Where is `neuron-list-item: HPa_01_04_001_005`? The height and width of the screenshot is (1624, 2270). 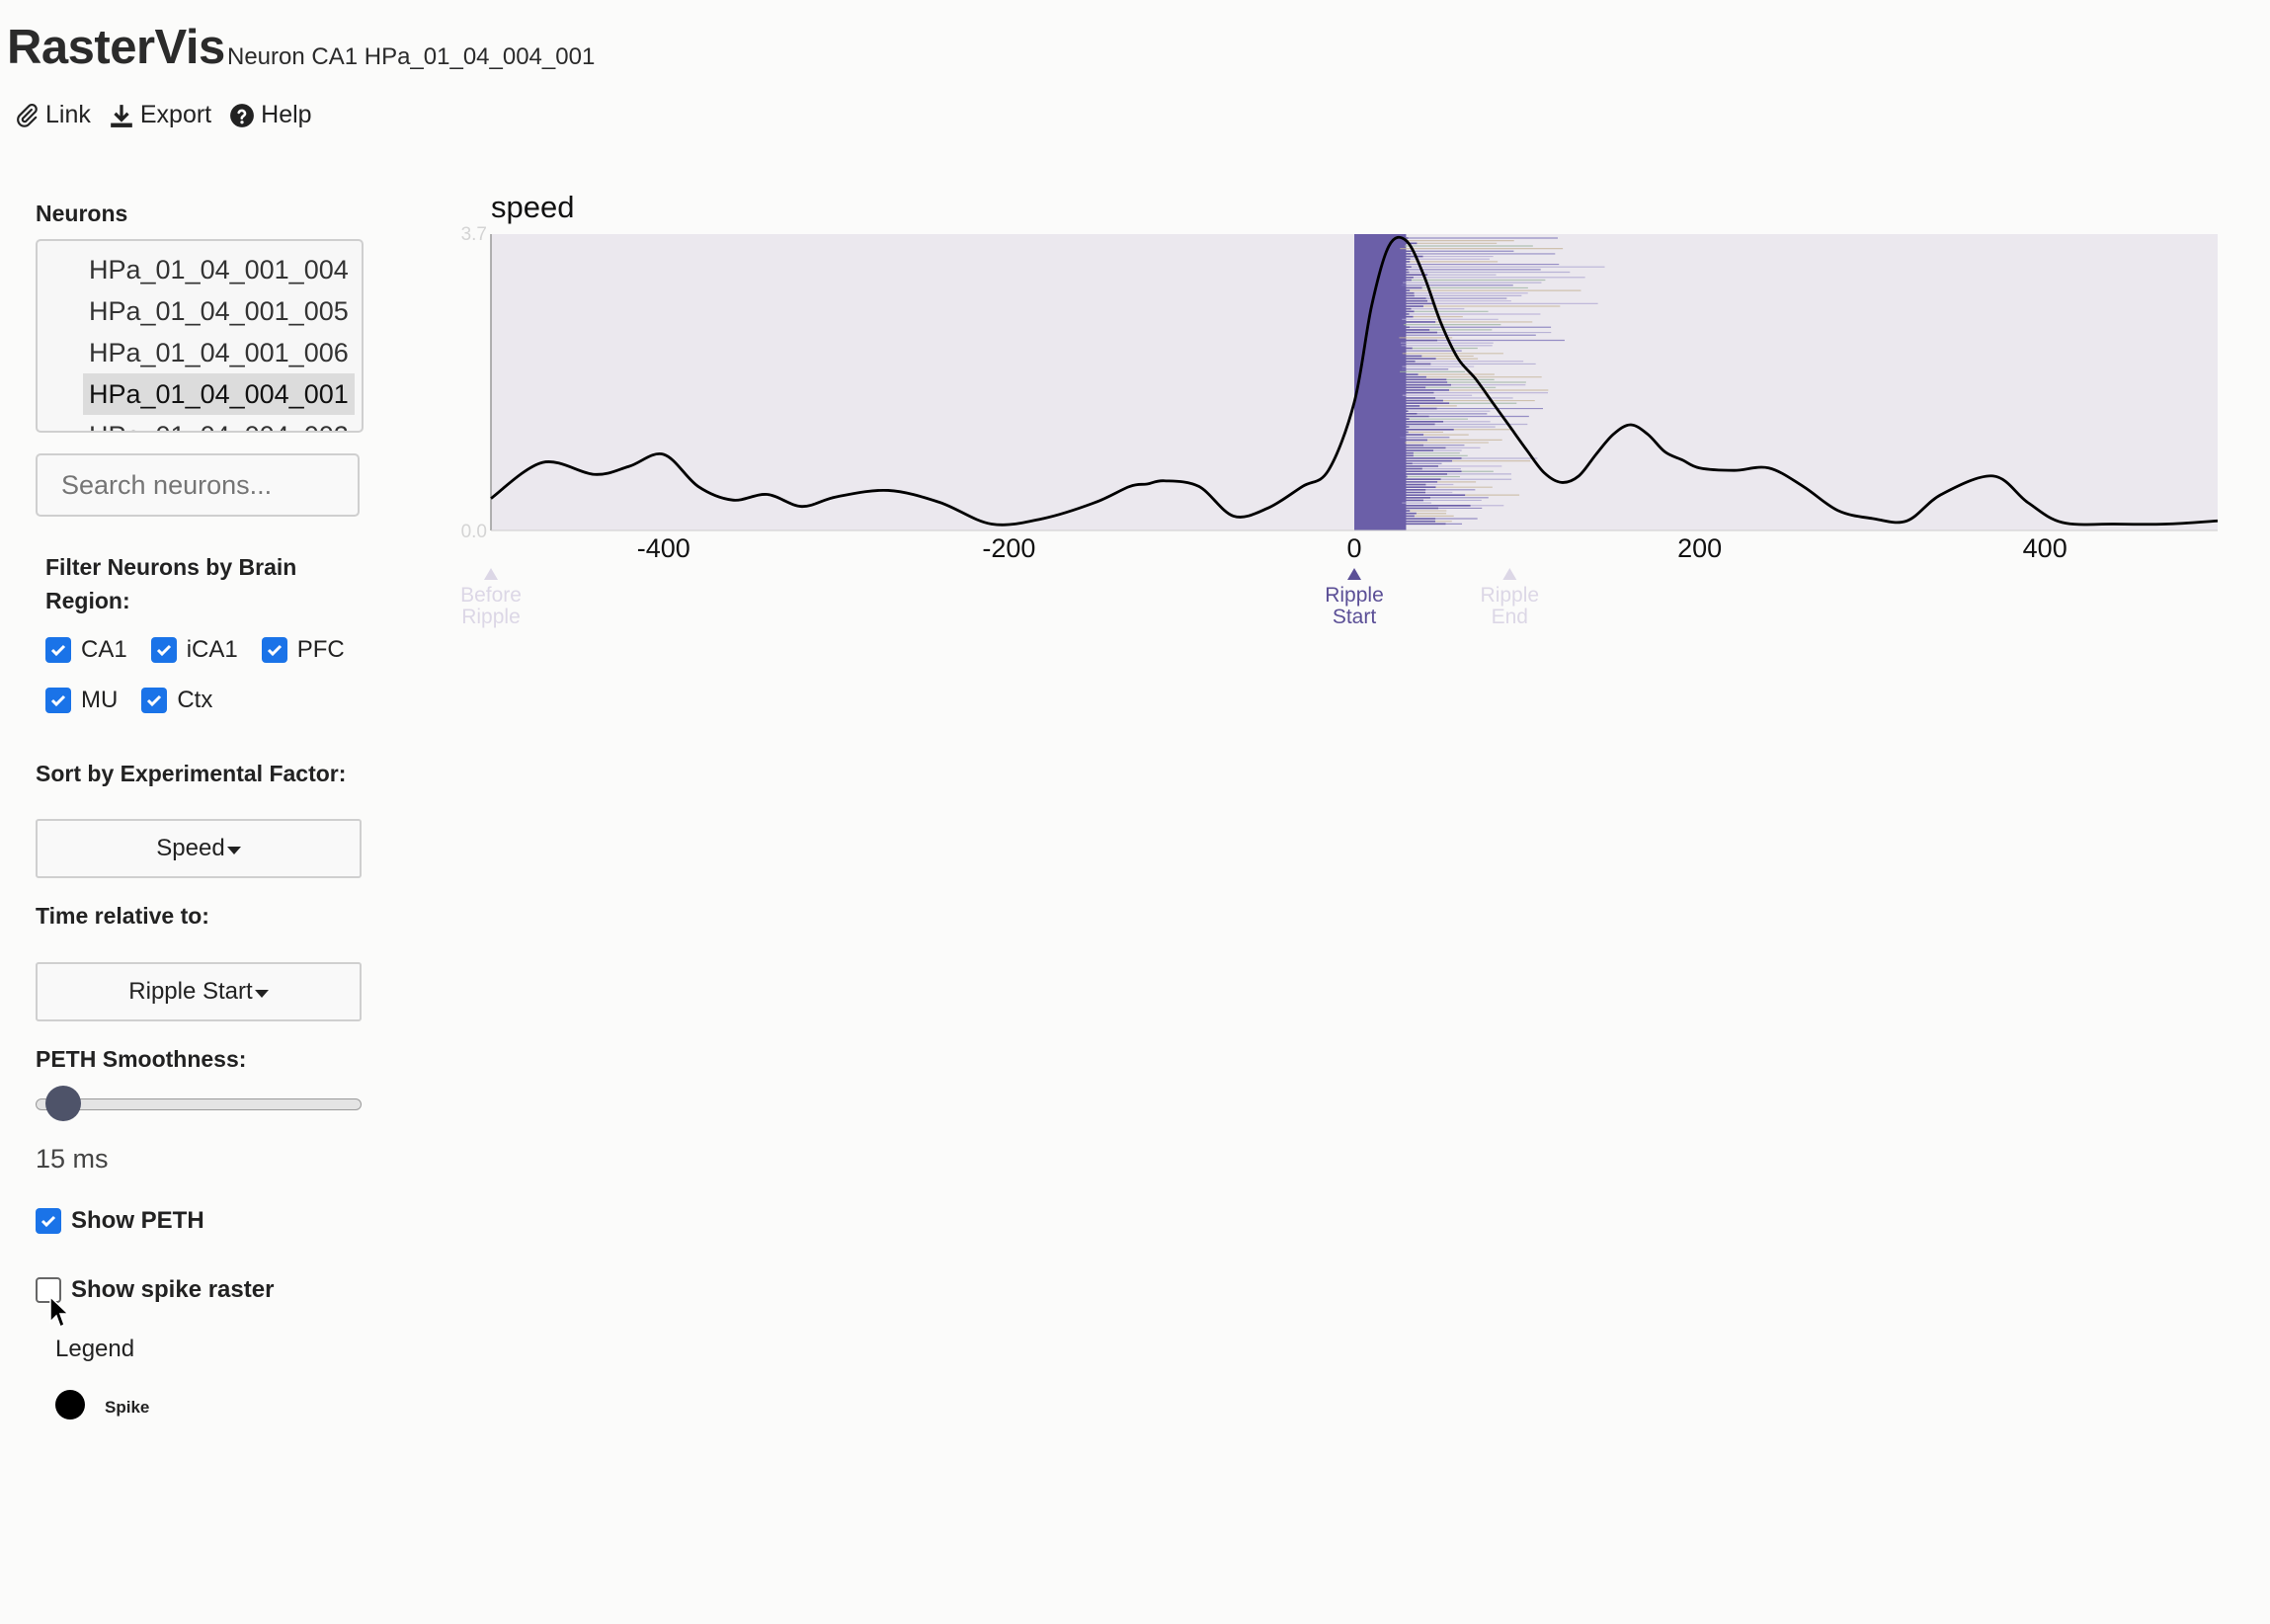
neuron-list-item: HPa_01_04_001_005 is located at coordinates (219, 311).